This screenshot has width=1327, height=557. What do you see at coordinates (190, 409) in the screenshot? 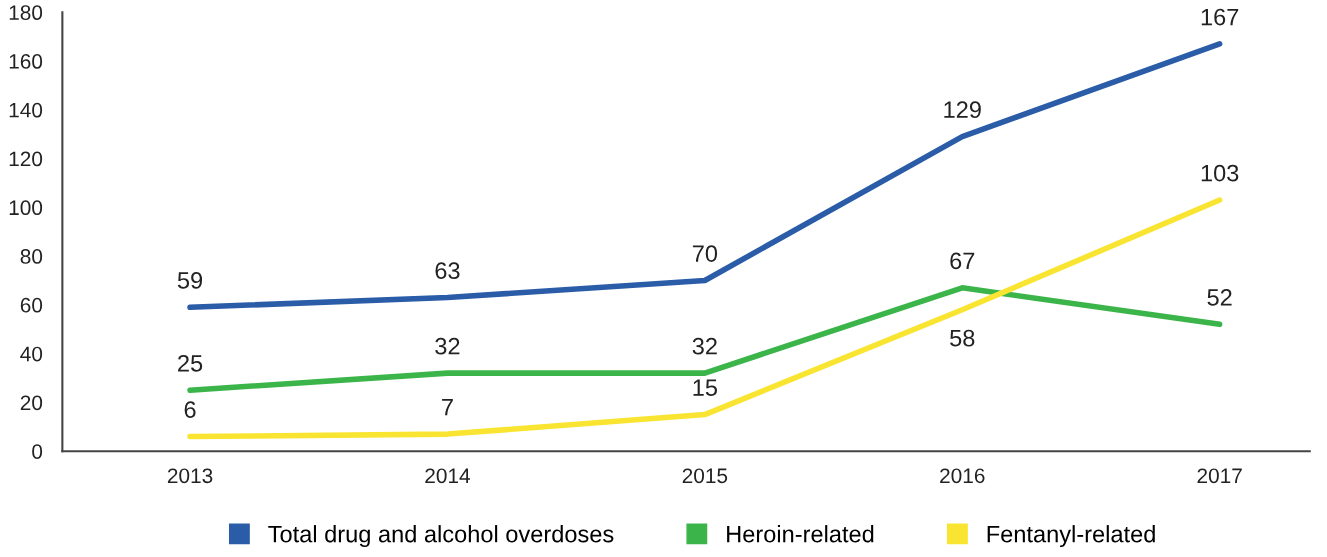
I see `data-label: 6` at bounding box center [190, 409].